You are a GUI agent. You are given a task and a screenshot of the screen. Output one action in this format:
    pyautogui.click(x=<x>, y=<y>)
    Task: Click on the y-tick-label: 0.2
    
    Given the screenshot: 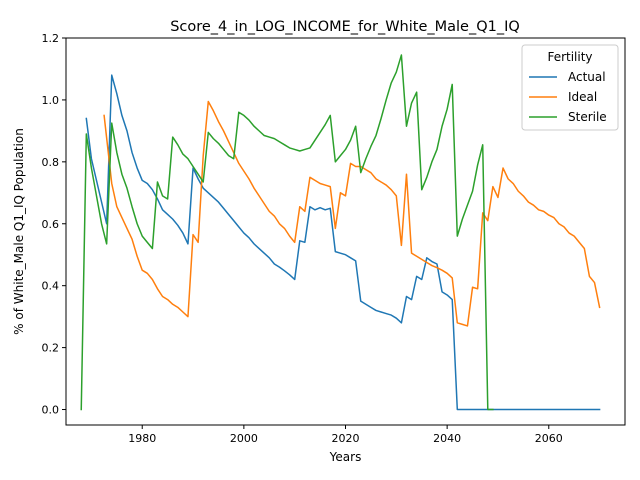 What is the action you would take?
    pyautogui.click(x=51, y=348)
    